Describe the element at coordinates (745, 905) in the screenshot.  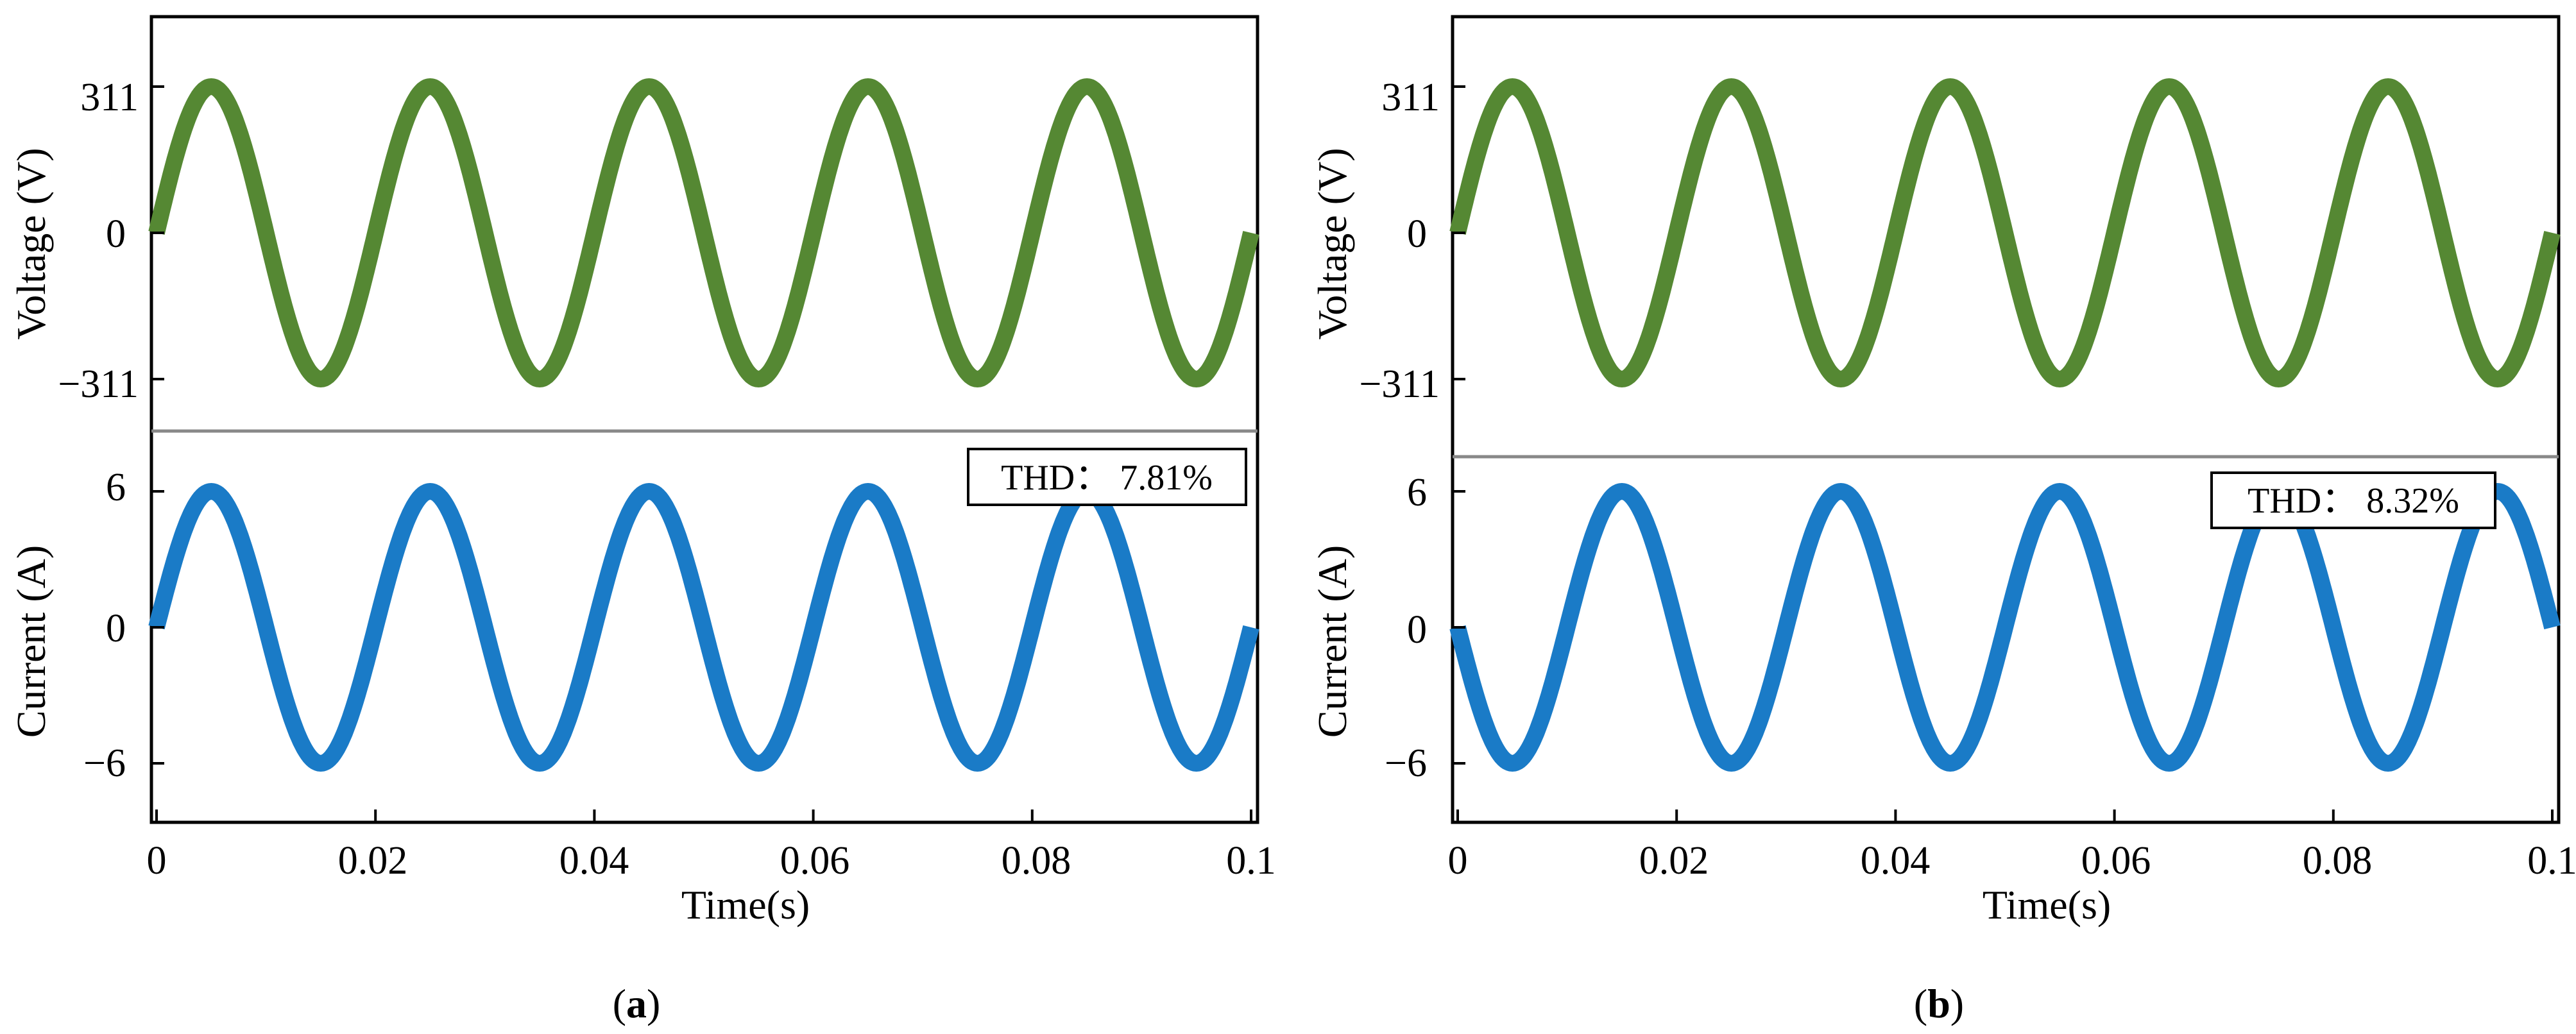
I see `xlabel-a: Time(s)` at that location.